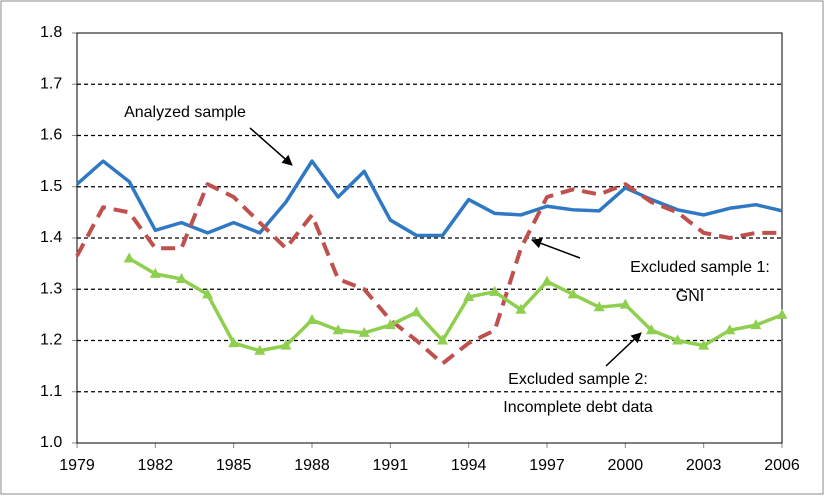 This screenshot has height=496, width=825. Describe the element at coordinates (51, 237) in the screenshot. I see `y-tick-label: 1.4` at that location.